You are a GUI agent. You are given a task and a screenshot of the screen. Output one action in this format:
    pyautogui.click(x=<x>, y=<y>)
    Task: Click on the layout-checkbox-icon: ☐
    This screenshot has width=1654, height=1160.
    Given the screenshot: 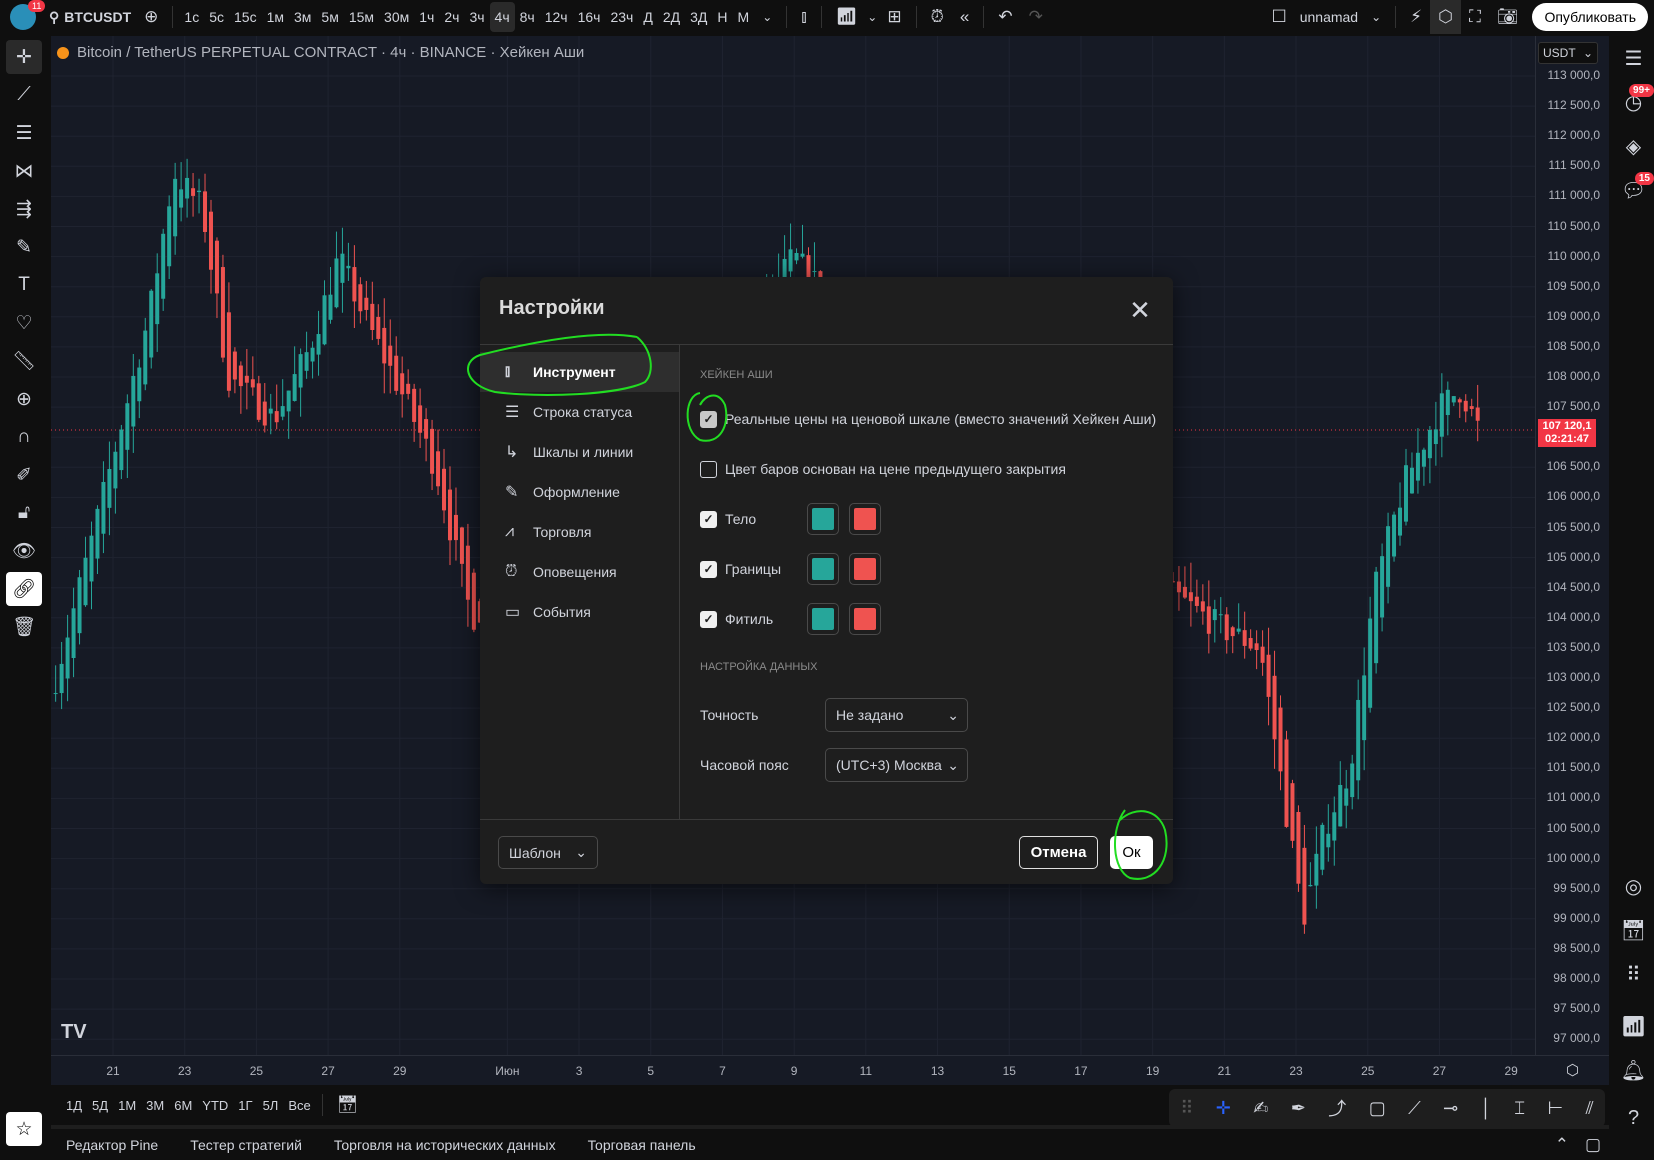 What is the action you would take?
    pyautogui.click(x=1279, y=16)
    